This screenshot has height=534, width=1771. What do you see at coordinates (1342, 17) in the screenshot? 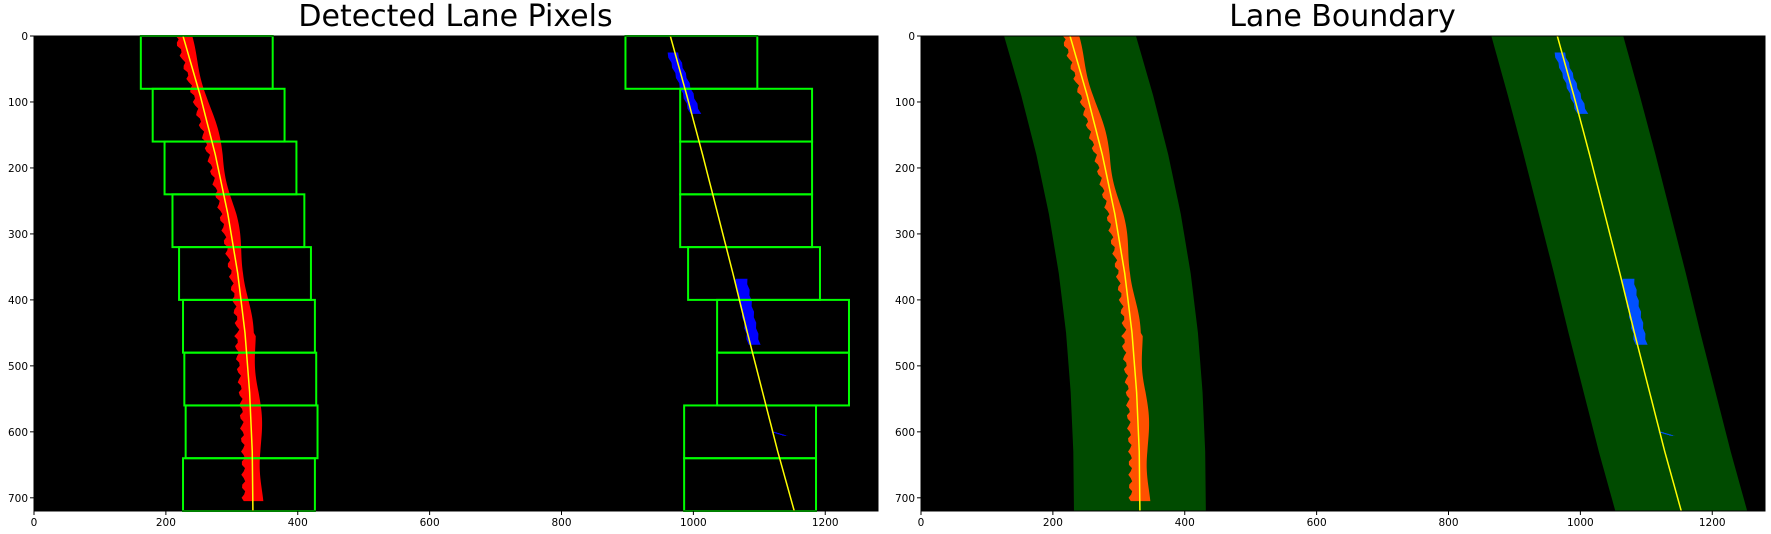
I see `right-panel-title: Lane Boundary` at bounding box center [1342, 17].